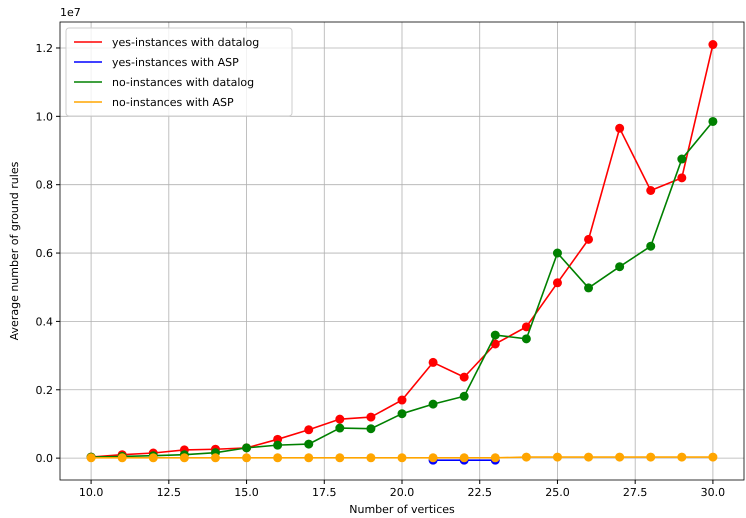  What do you see at coordinates (44, 459) in the screenshot?
I see `y-tick-label: 0.0` at bounding box center [44, 459].